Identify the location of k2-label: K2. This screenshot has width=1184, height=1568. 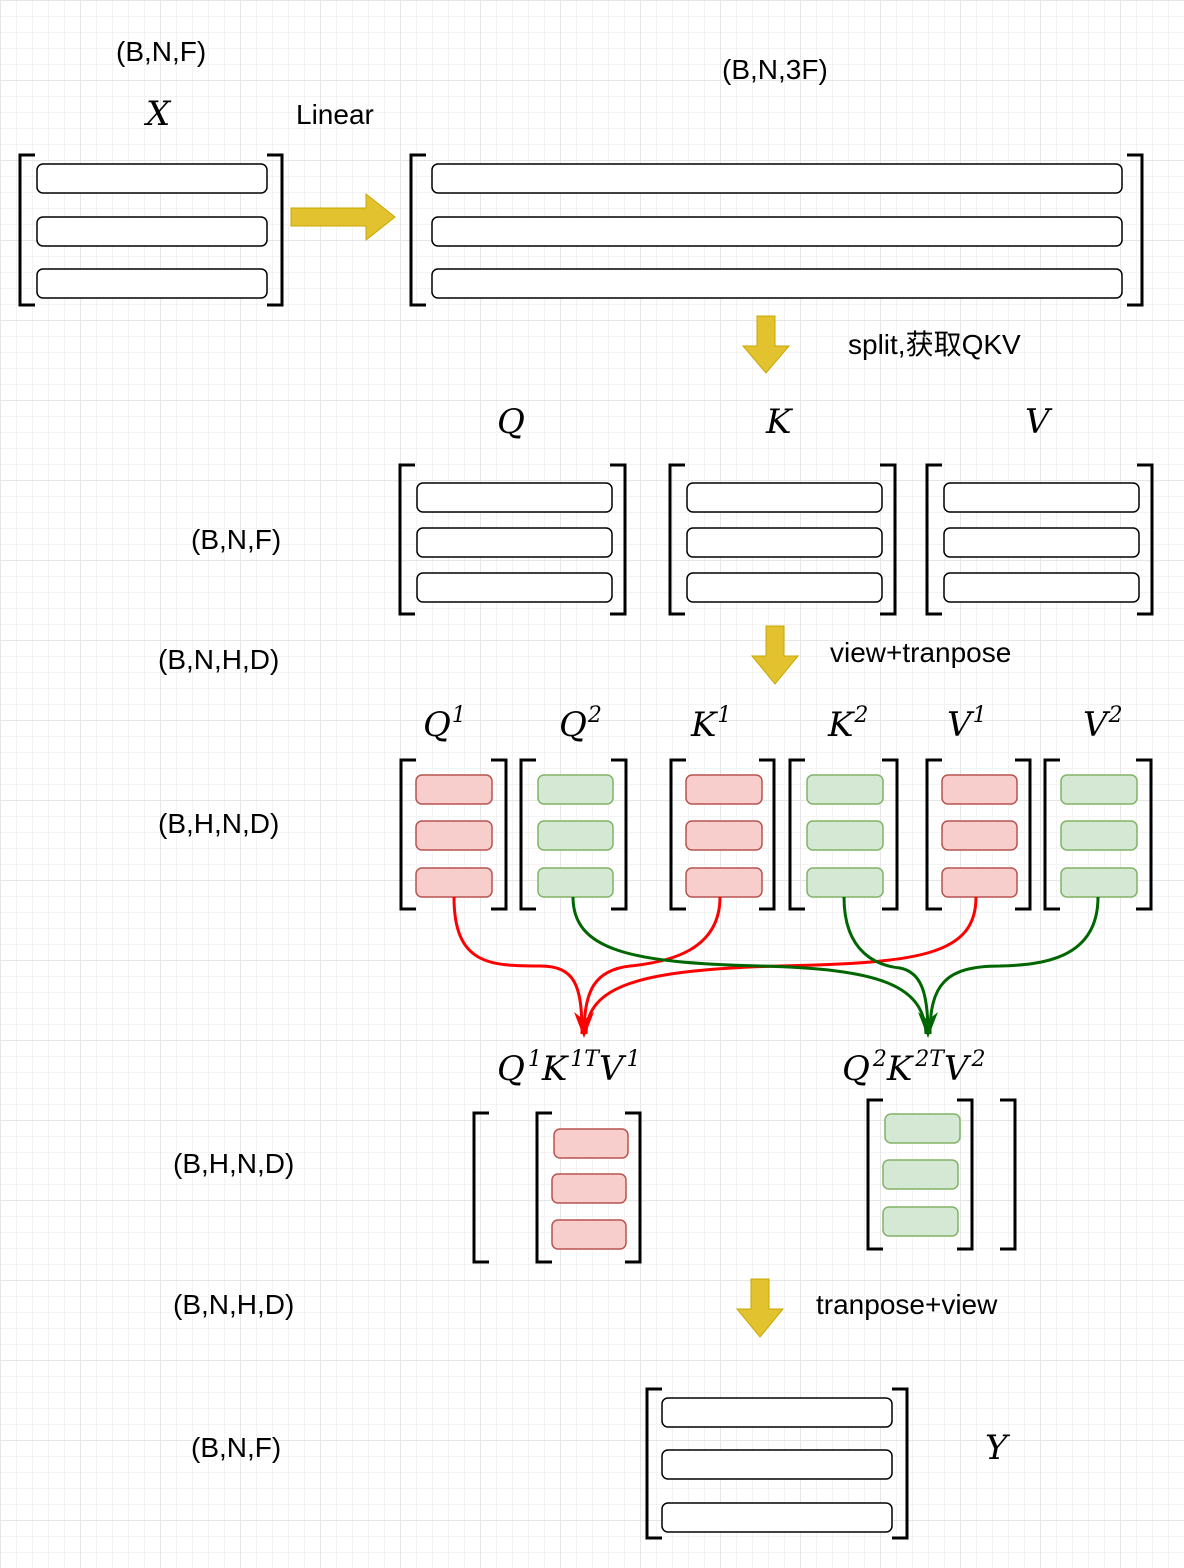
(848, 720).